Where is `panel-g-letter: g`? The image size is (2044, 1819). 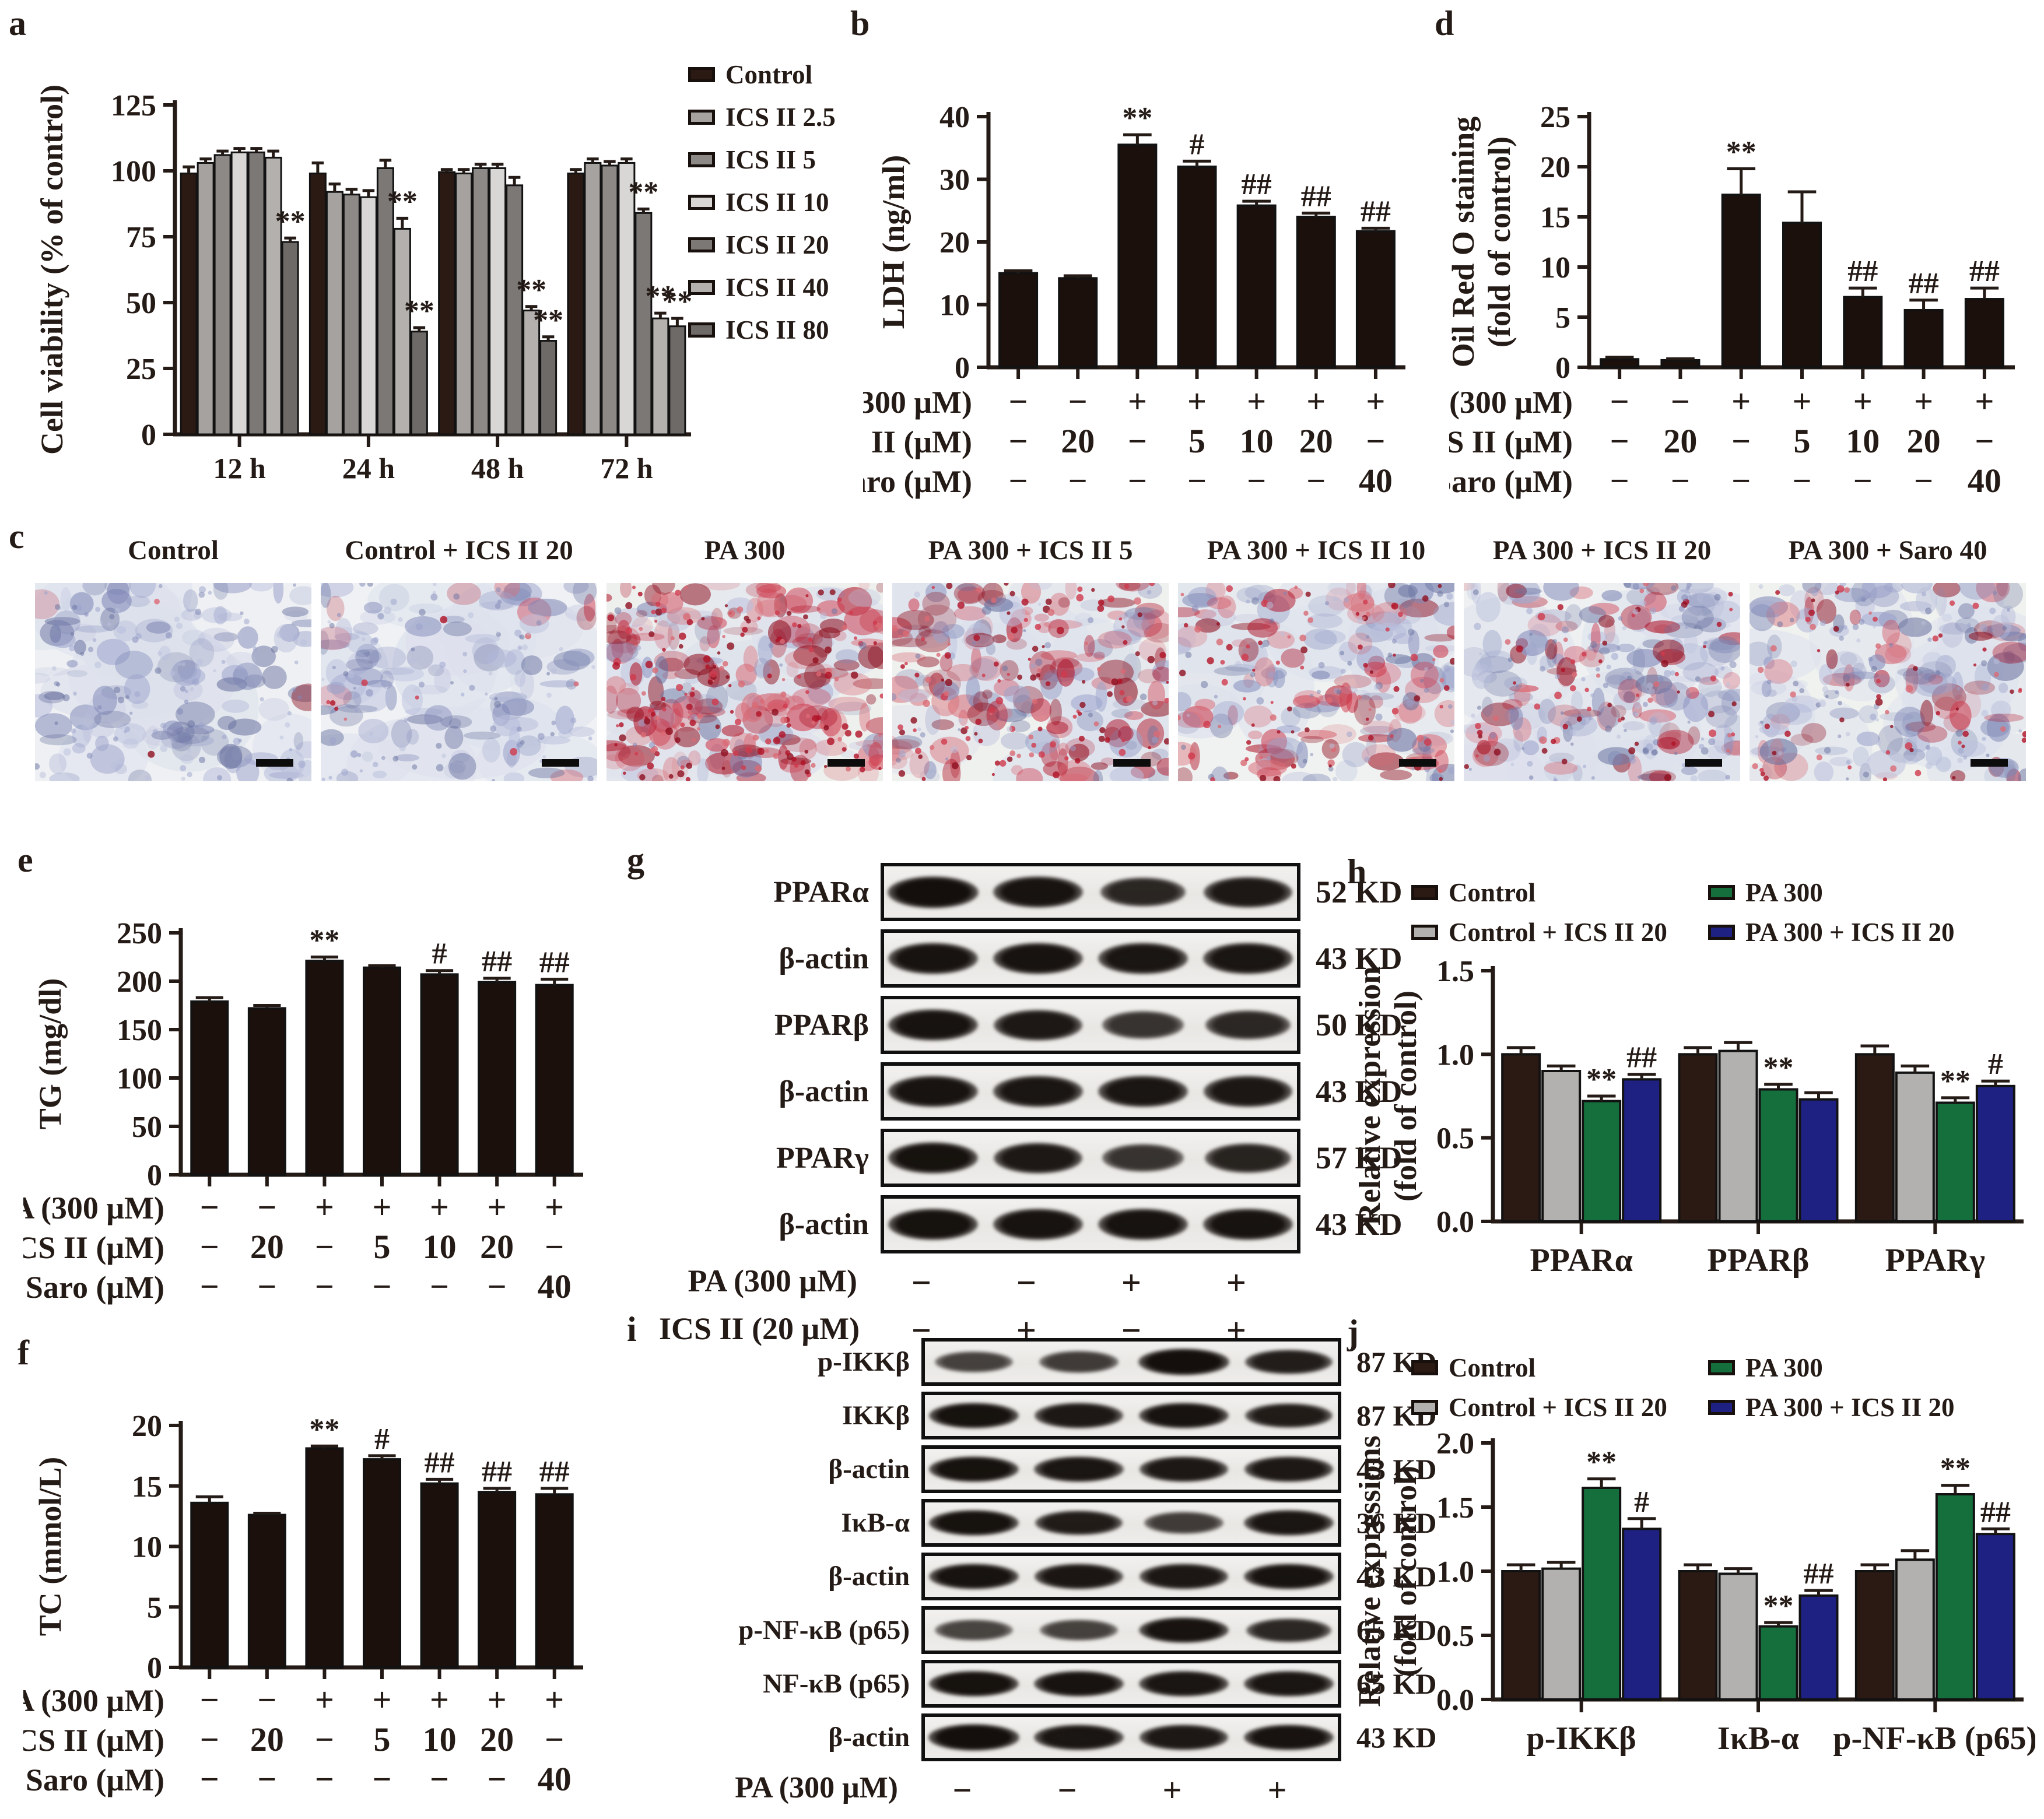
panel-g-letter: g is located at coordinates (635, 860).